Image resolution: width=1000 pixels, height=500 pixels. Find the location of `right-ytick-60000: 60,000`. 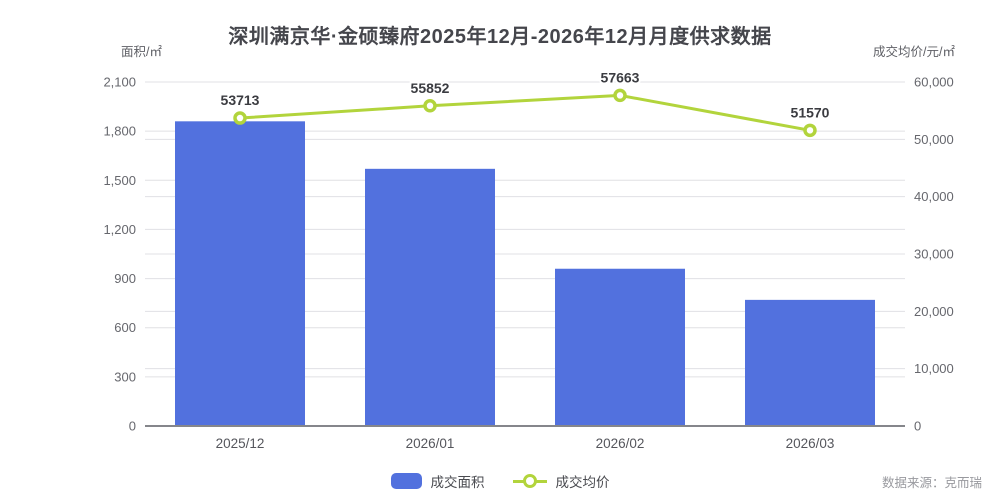

right-ytick-60000: 60,000 is located at coordinates (934, 82).